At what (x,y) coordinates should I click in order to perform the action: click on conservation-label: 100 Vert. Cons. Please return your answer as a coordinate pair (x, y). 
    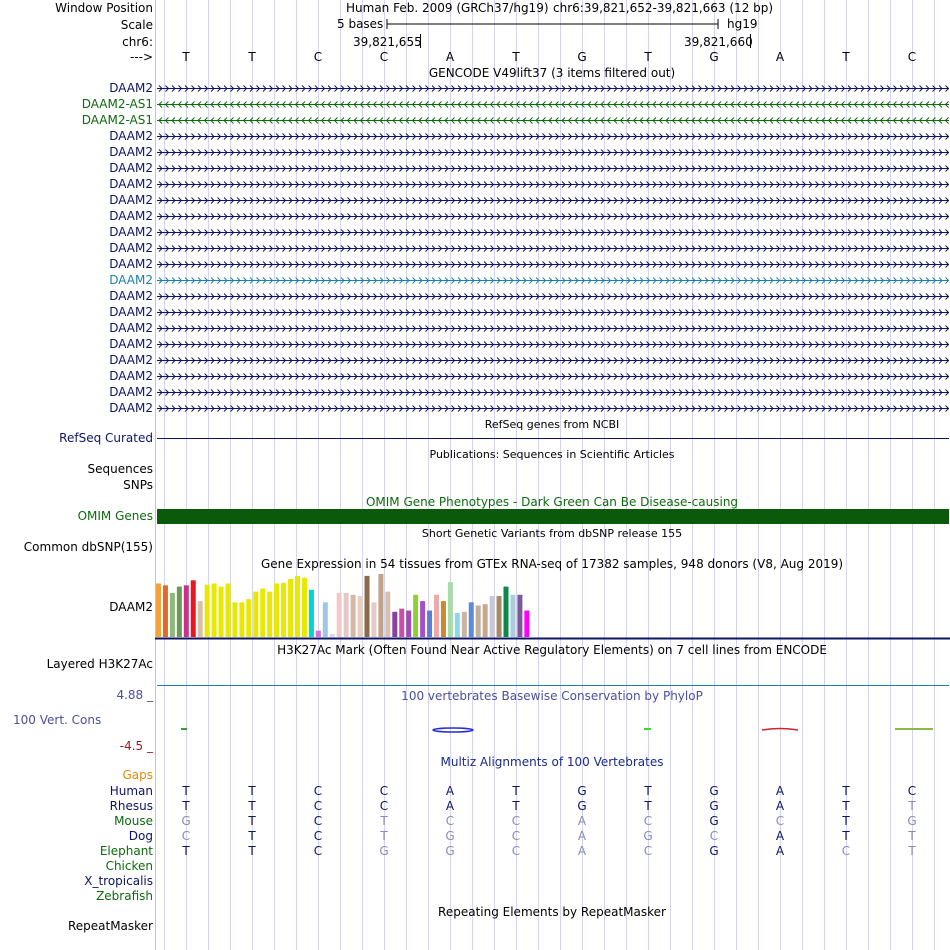
    Looking at the image, I should click on (57, 720).